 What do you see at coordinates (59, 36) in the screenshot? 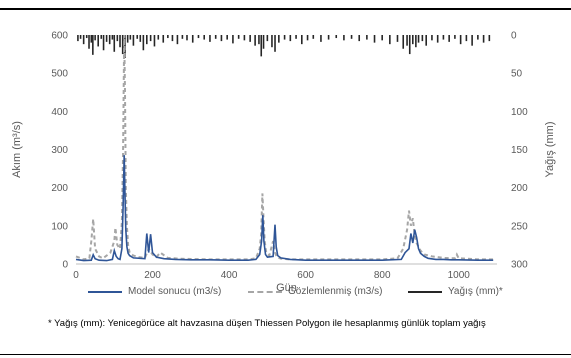
I see `y-tick-label: 600` at bounding box center [59, 36].